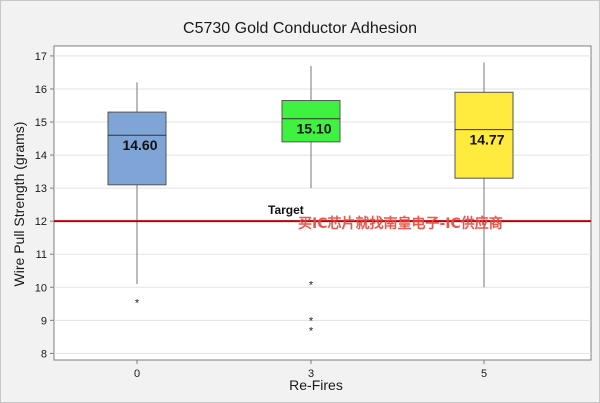 This screenshot has height=403, width=600. What do you see at coordinates (44, 354) in the screenshot?
I see `y-tick-label: 8` at bounding box center [44, 354].